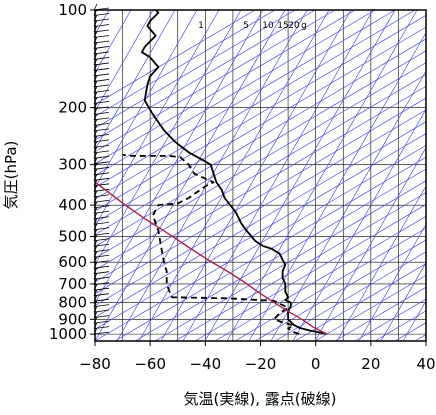  What do you see at coordinates (294, 26) in the screenshot?
I see `mixing-ratio-label: 20` at bounding box center [294, 26].